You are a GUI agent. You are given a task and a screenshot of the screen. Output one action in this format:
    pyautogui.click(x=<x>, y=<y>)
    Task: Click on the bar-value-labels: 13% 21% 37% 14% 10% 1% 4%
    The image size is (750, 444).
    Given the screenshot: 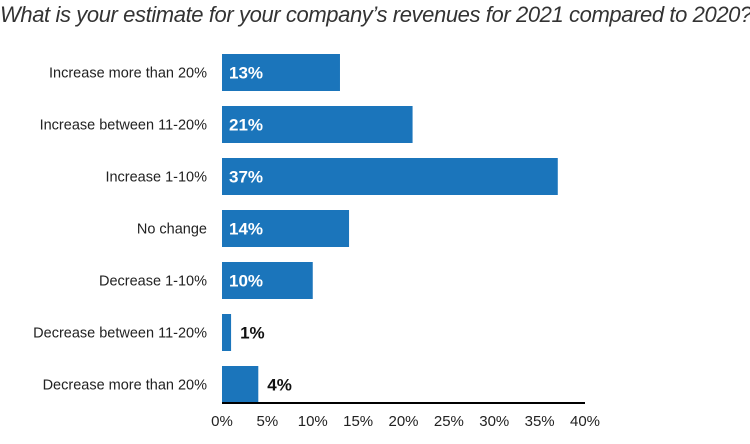 What is the action you would take?
    pyautogui.click(x=260, y=229)
    